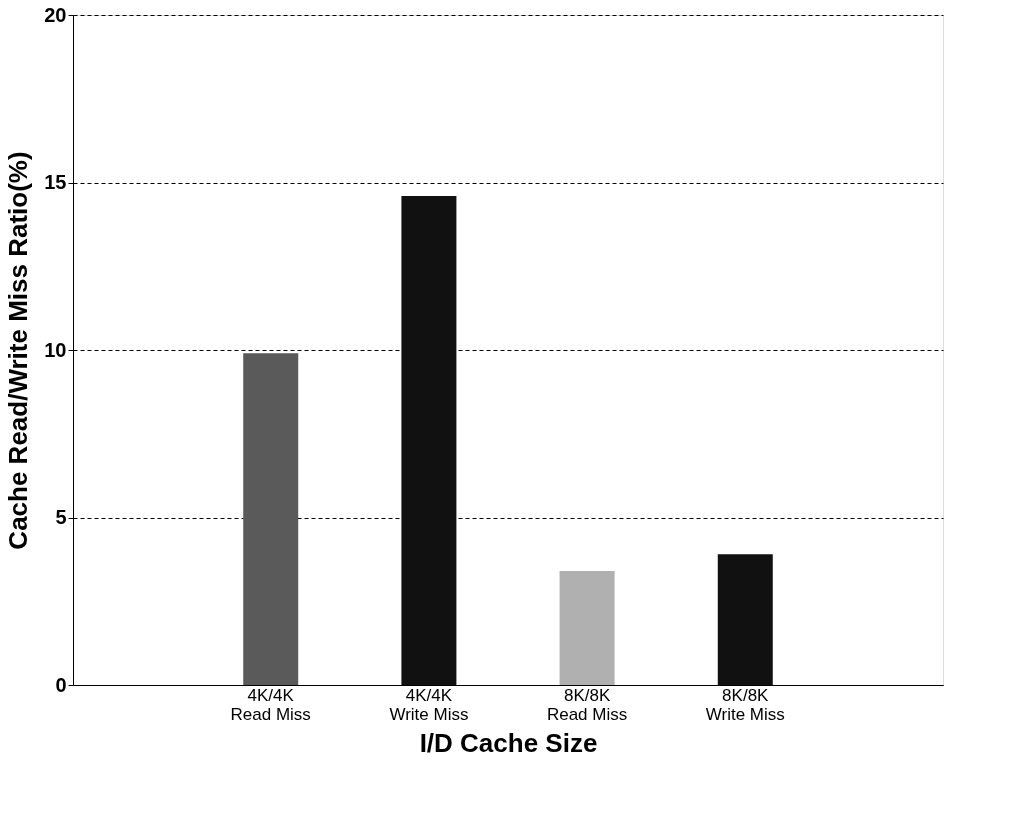 This screenshot has height=827, width=1022. Describe the element at coordinates (587, 704) in the screenshot. I see `x-tick-label: 8K/8K Read Miss` at that location.